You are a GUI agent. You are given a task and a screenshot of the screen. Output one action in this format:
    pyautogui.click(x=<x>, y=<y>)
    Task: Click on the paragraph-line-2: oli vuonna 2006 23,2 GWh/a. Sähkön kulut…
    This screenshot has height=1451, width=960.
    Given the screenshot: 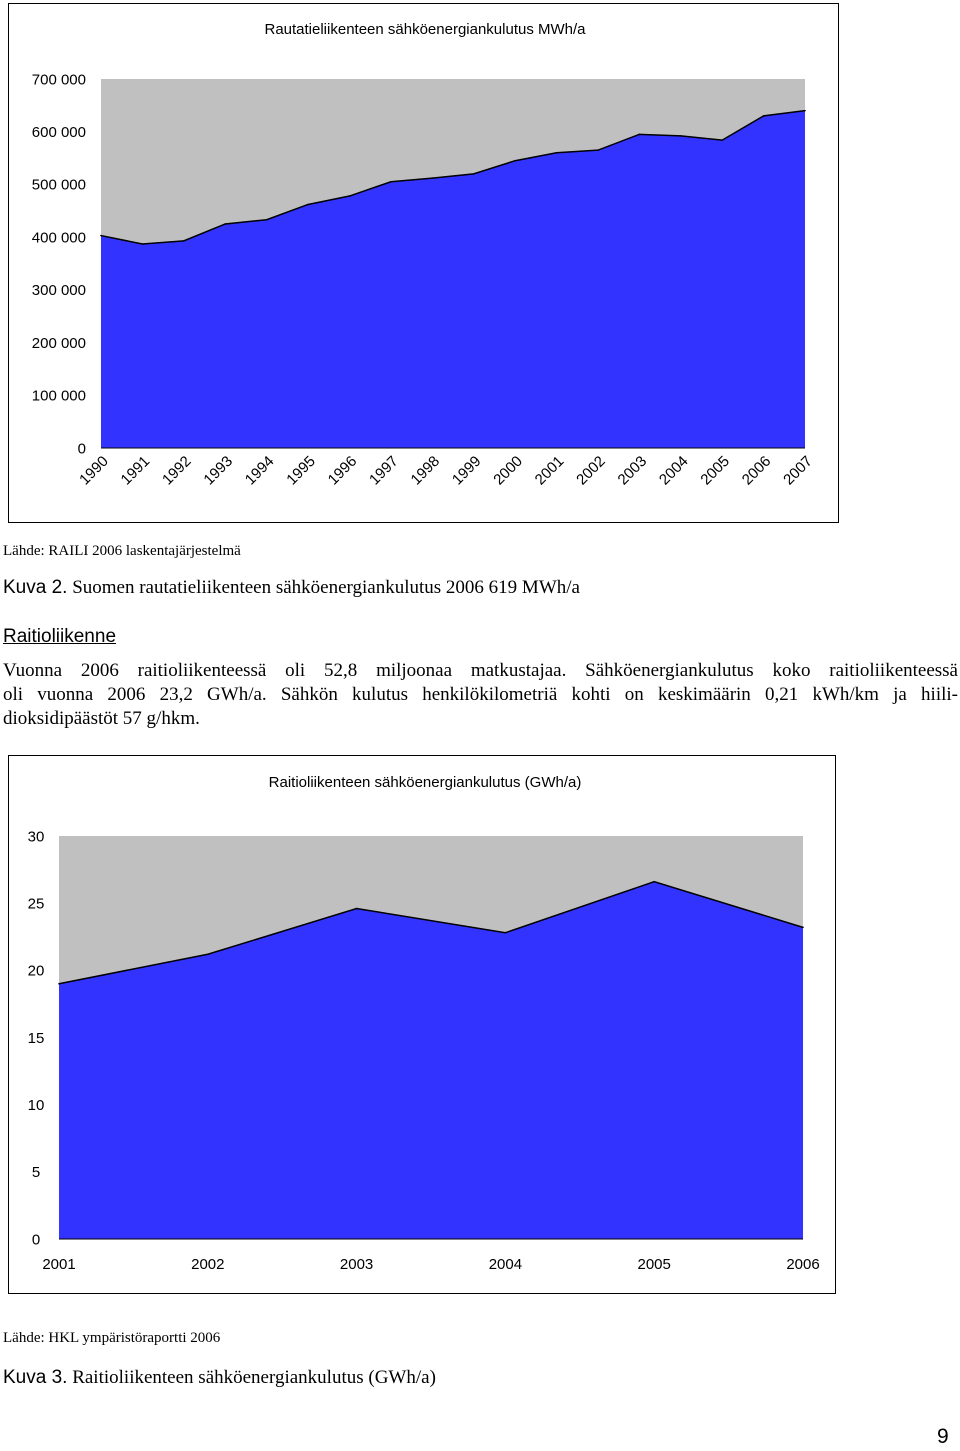 What is the action you would take?
    pyautogui.click(x=480, y=694)
    